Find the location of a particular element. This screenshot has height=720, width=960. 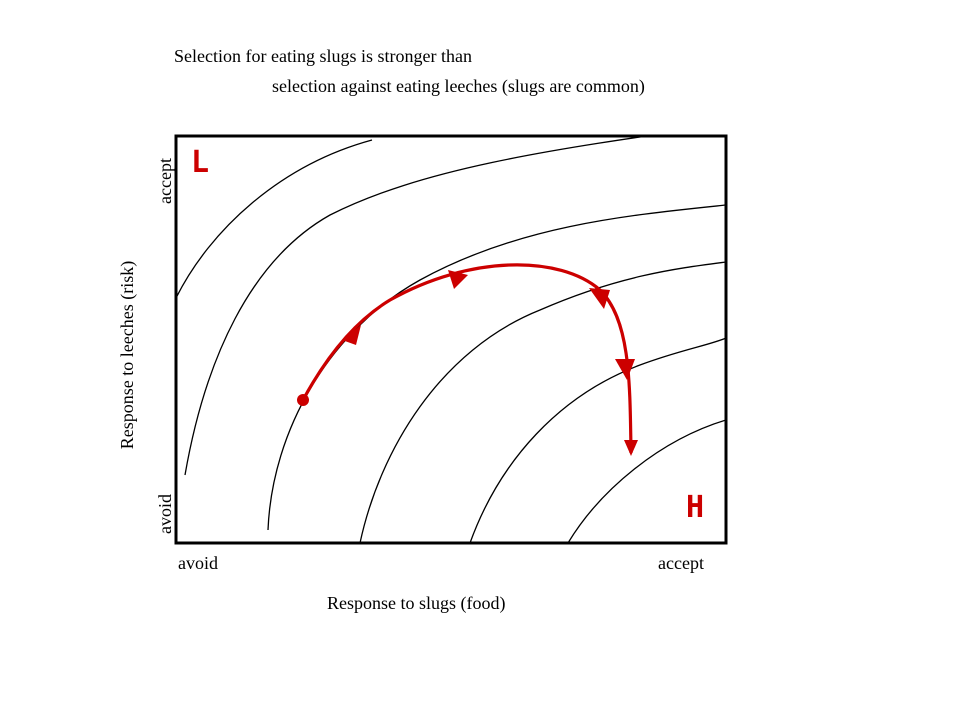

region-label-low: L is located at coordinates (200, 162).